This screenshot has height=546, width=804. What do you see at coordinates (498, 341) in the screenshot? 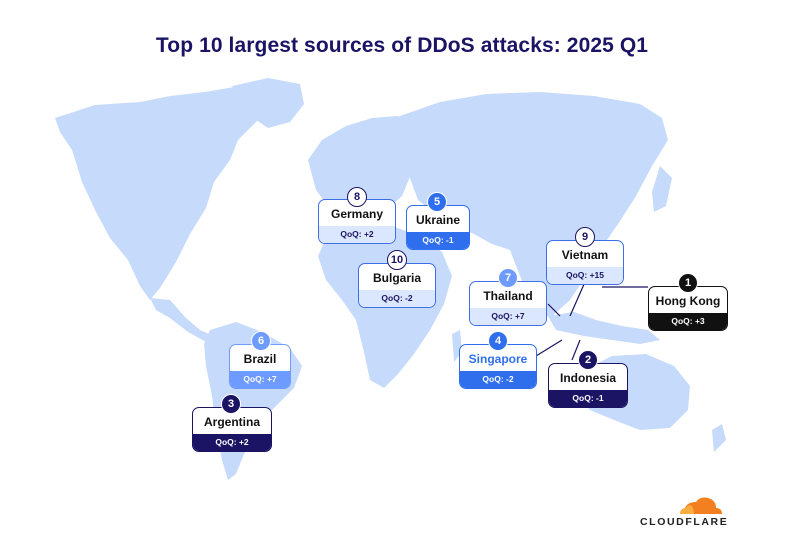
I see `rank-badge-singapore: 4` at bounding box center [498, 341].